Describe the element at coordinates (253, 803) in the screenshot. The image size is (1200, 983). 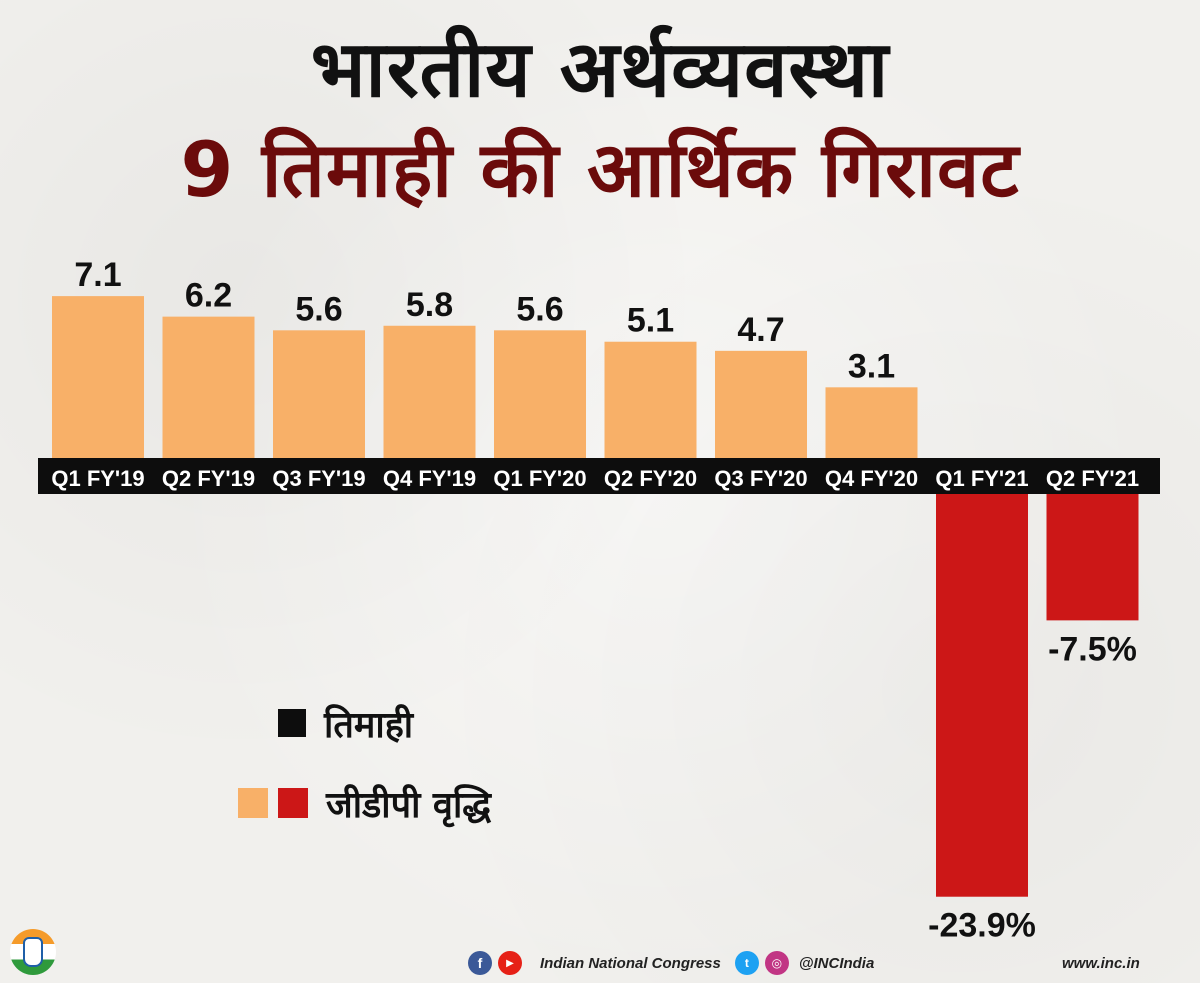
I see `legend-swatch-orange` at that location.